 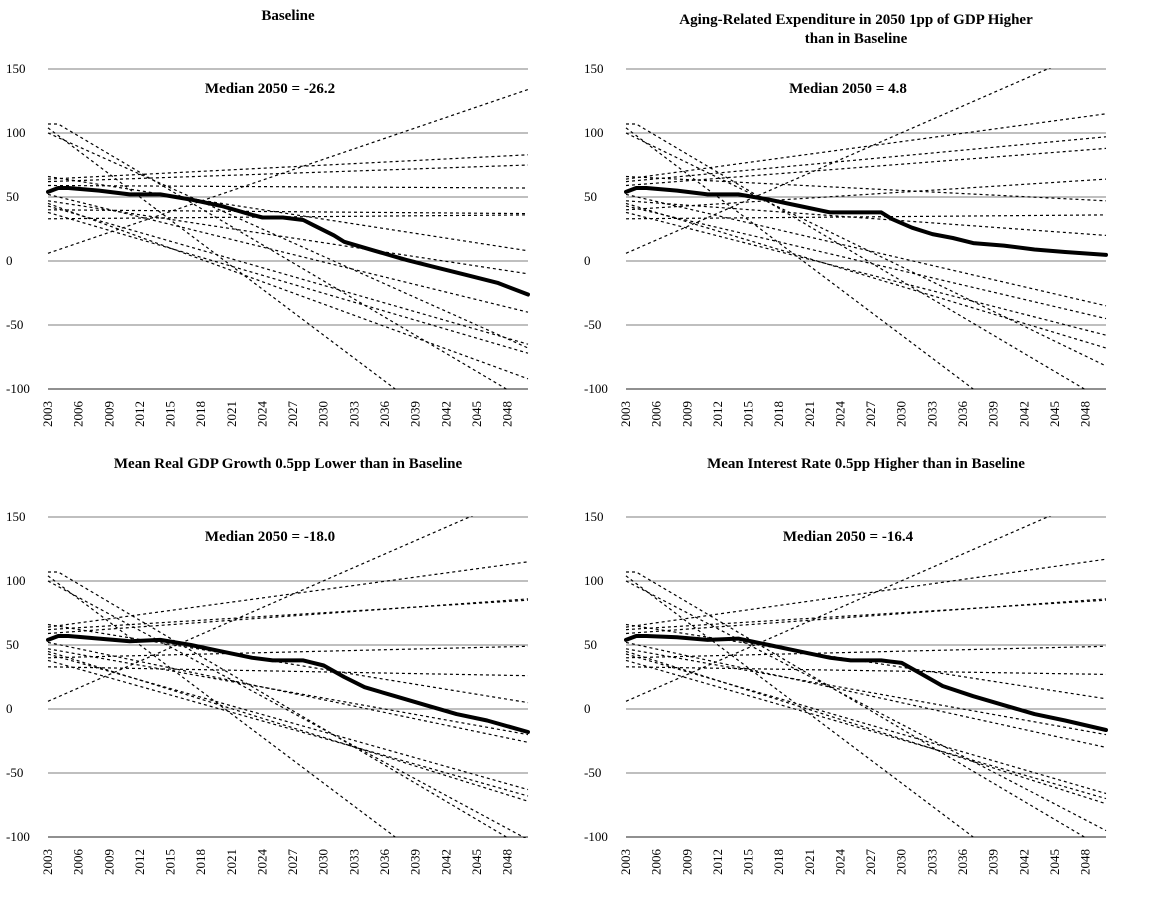 I want to click on chart-title: Baseline, so click(x=288, y=16).